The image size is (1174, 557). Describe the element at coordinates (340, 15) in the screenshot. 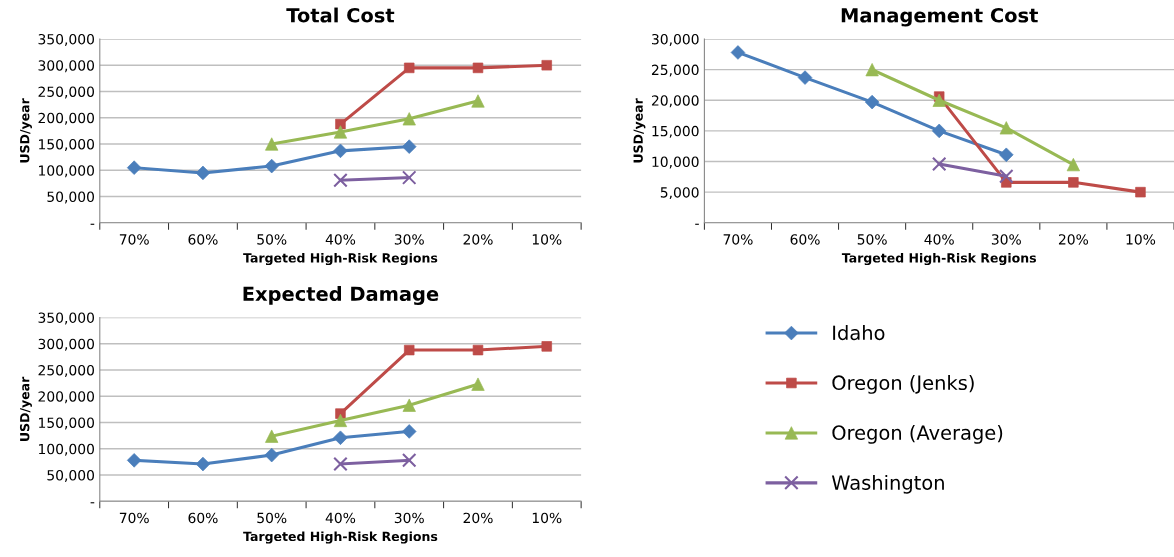

I see `chart-title: Total Cost` at that location.